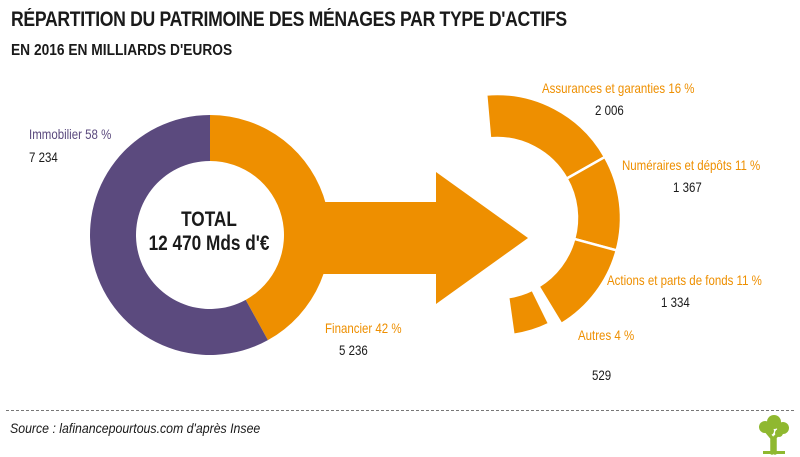 This screenshot has width=800, height=457. Describe the element at coordinates (363, 328) in the screenshot. I see `slice-label-financier: Financier 42 %` at that location.